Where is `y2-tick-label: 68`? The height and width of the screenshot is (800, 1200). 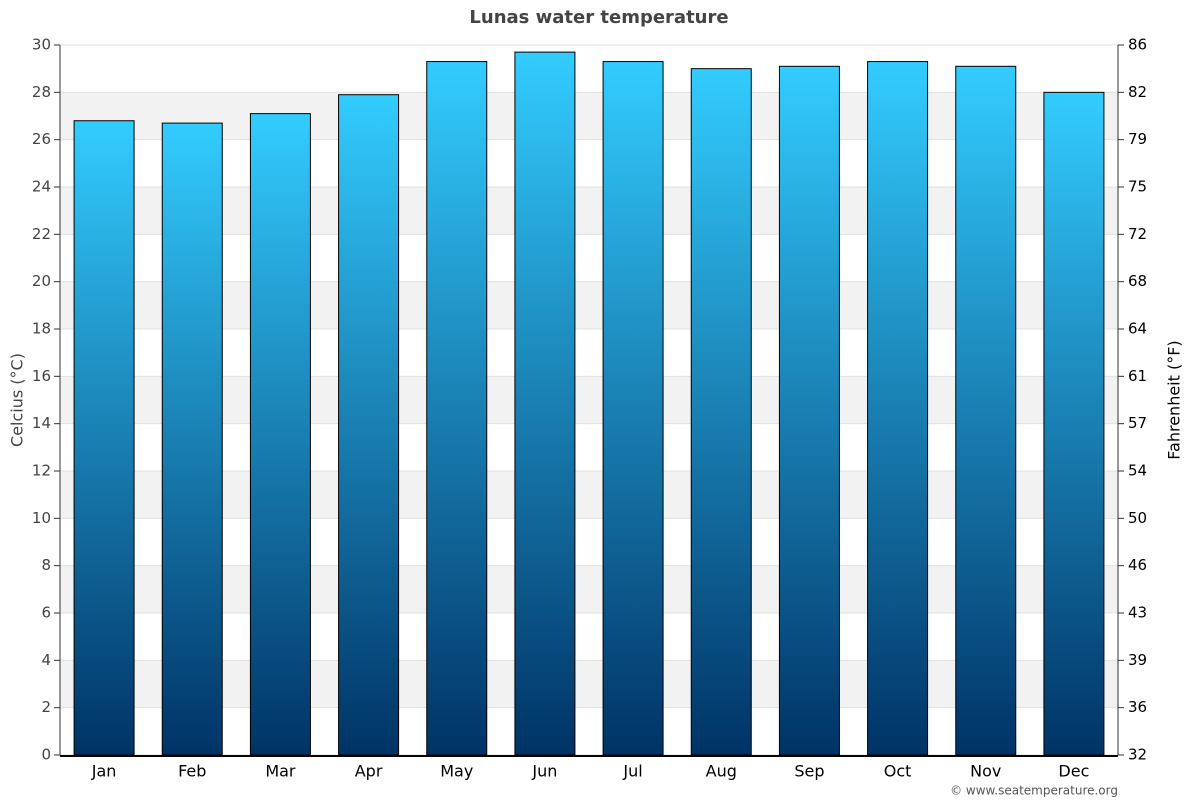 y2-tick-label: 68 is located at coordinates (1137, 281).